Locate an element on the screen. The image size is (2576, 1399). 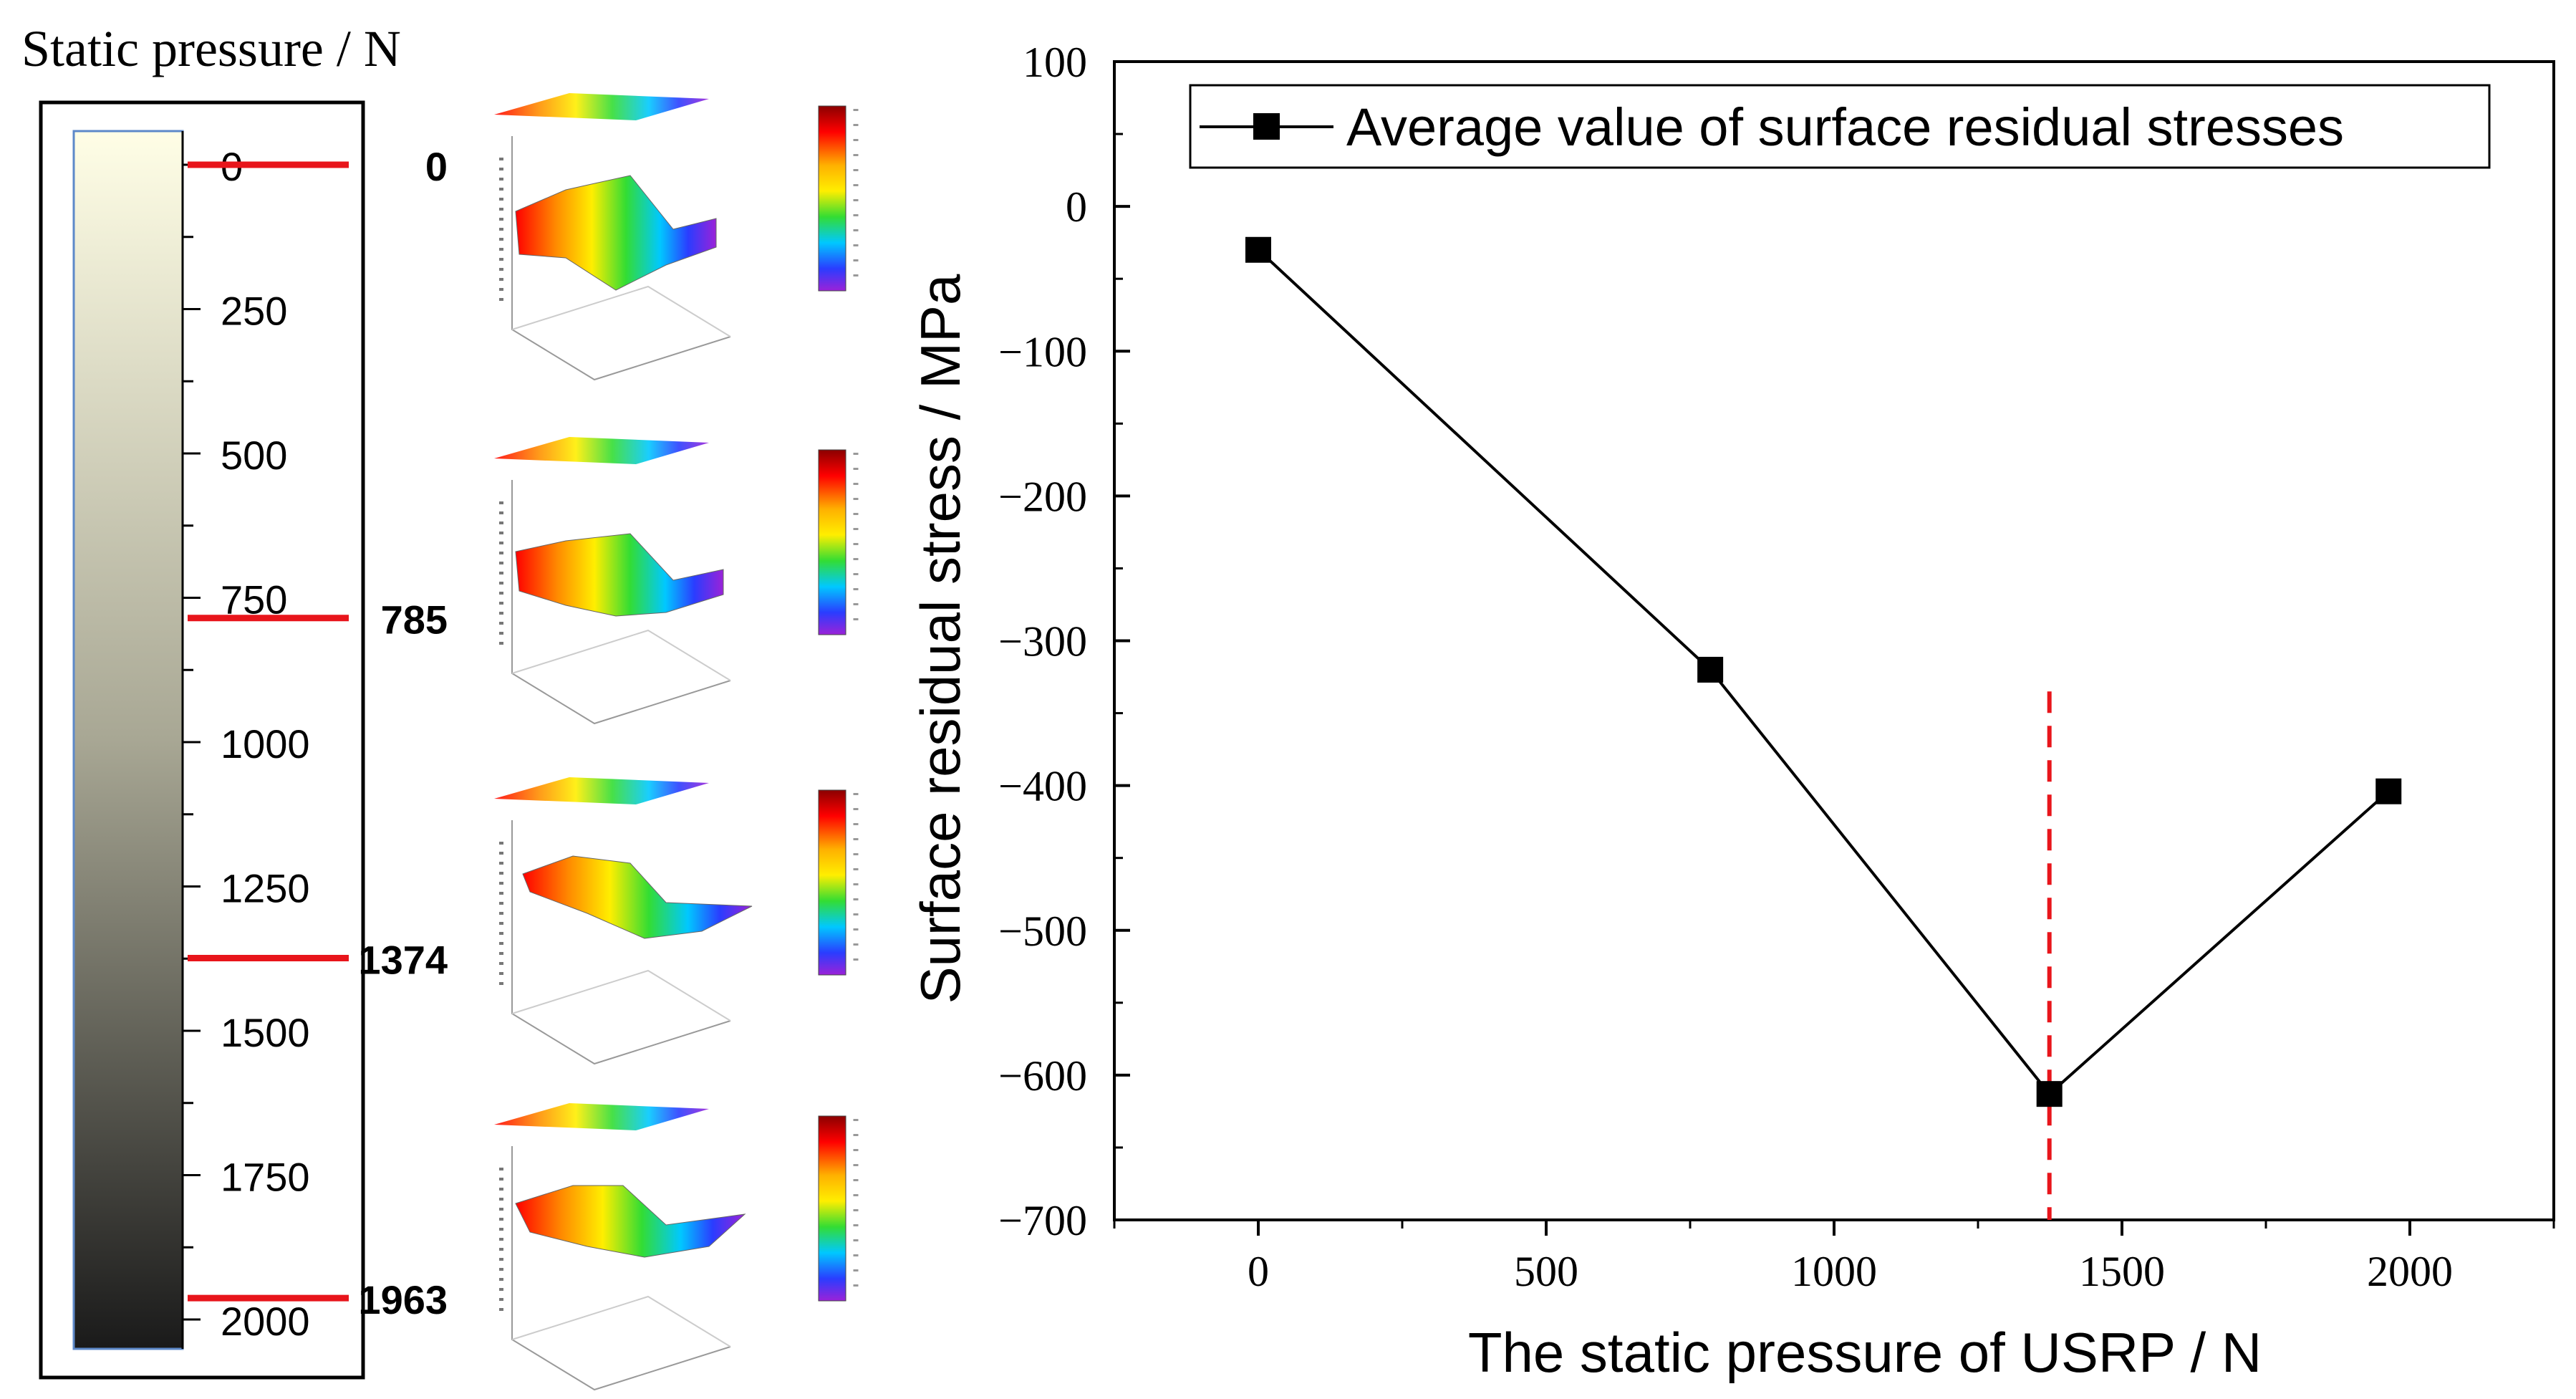
scale-tick-label: 1750 is located at coordinates (265, 1177).